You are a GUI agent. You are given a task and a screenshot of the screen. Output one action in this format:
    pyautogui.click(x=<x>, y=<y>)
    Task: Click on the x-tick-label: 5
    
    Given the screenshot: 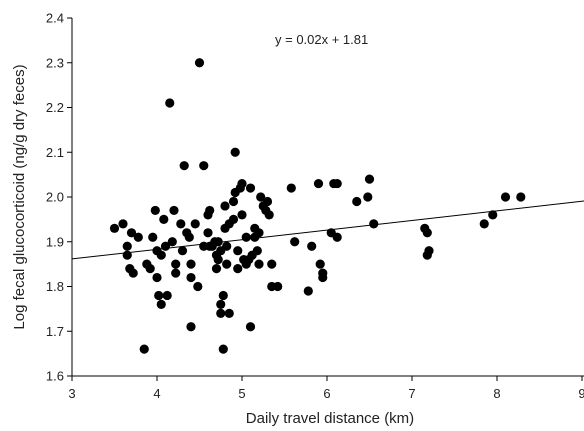 What is the action you would take?
    pyautogui.click(x=241, y=393)
    